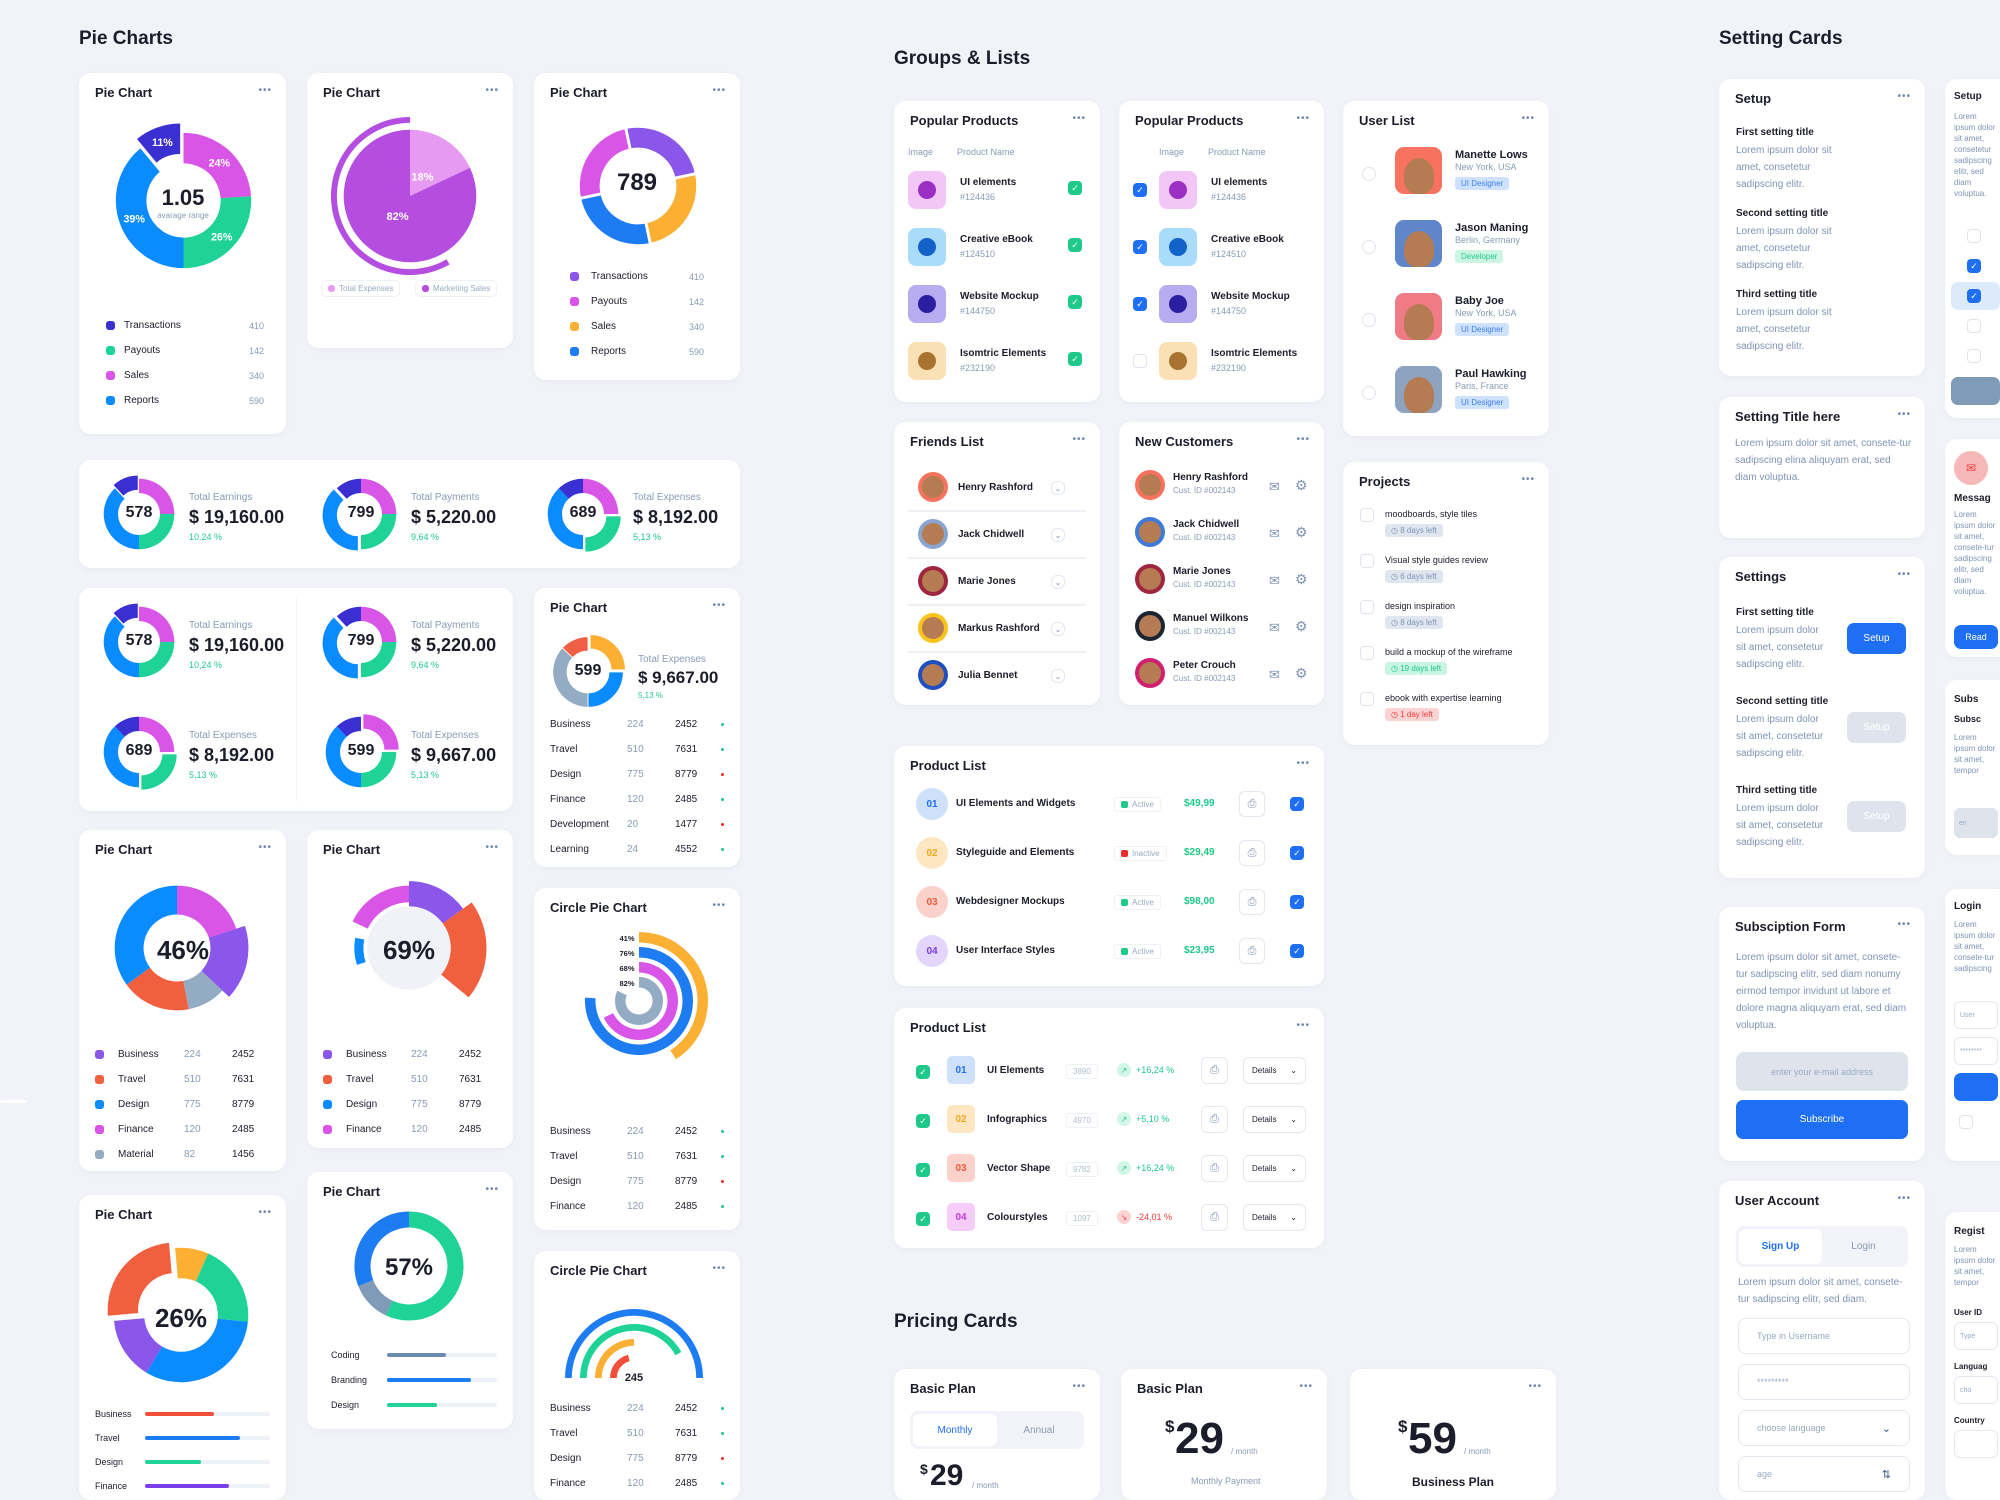 The image size is (2000, 1500). I want to click on country-select, so click(1976, 1444).